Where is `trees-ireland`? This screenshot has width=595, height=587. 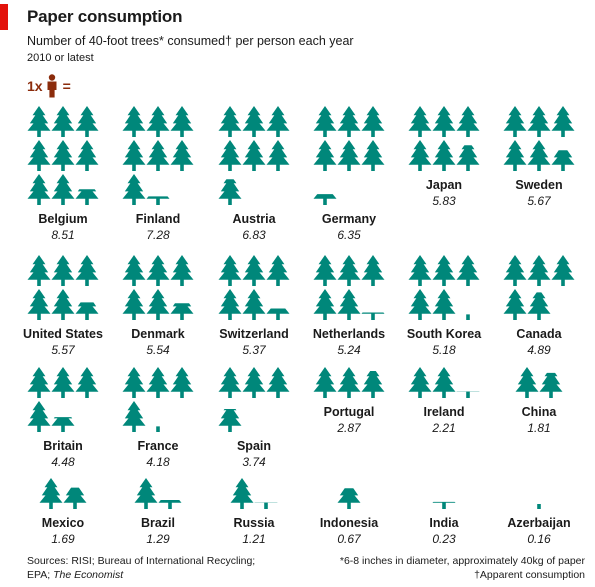
trees-ireland is located at coordinates (444, 382).